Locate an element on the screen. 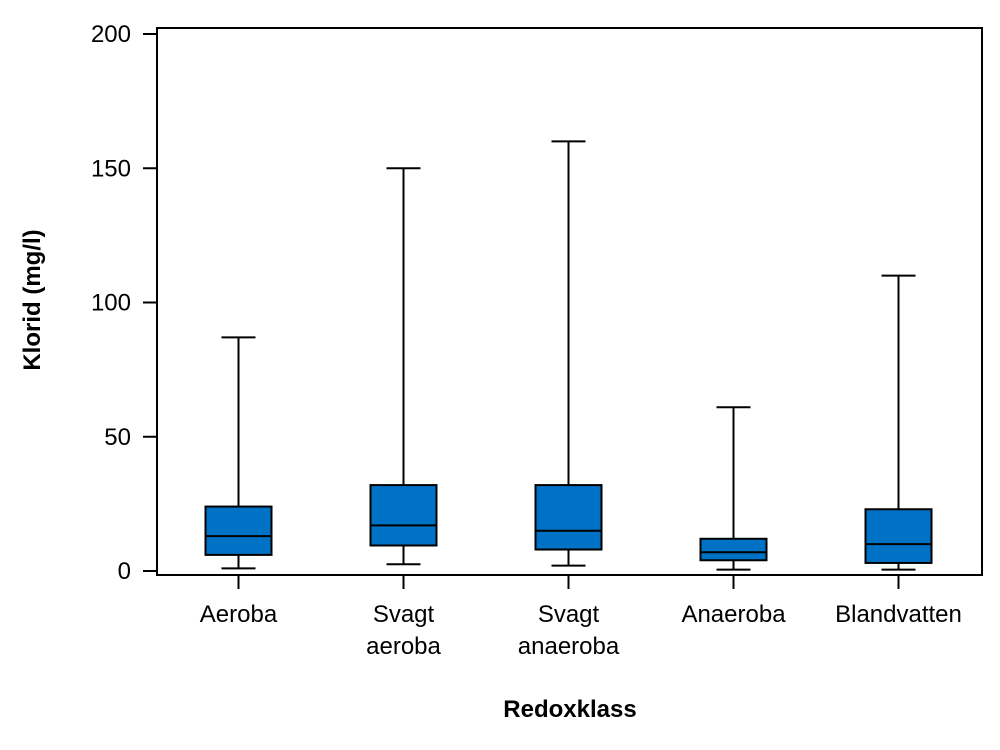  x-tick-label: Anaeroba is located at coordinates (733, 614).